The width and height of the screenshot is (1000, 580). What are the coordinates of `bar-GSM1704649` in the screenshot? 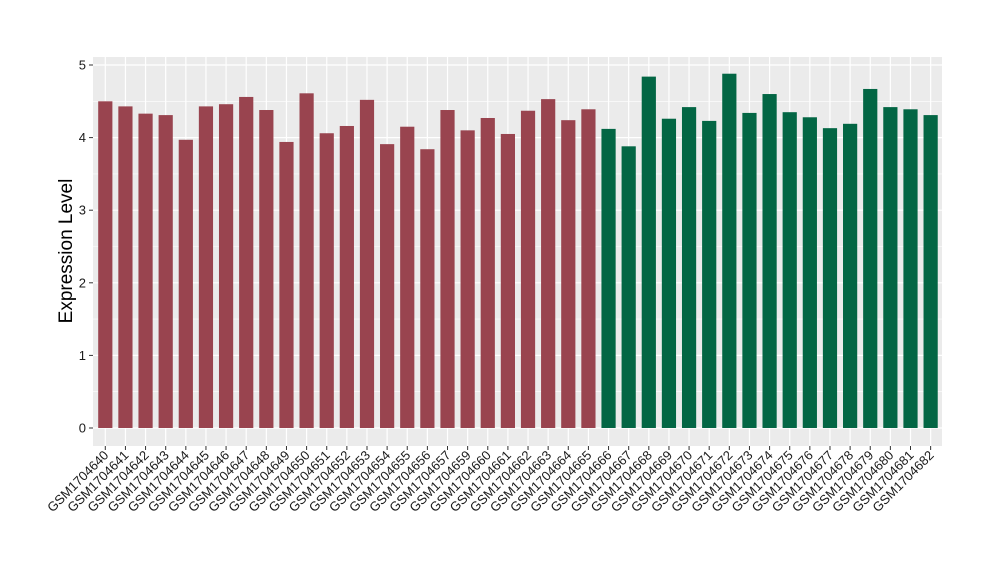 It's located at (286, 284).